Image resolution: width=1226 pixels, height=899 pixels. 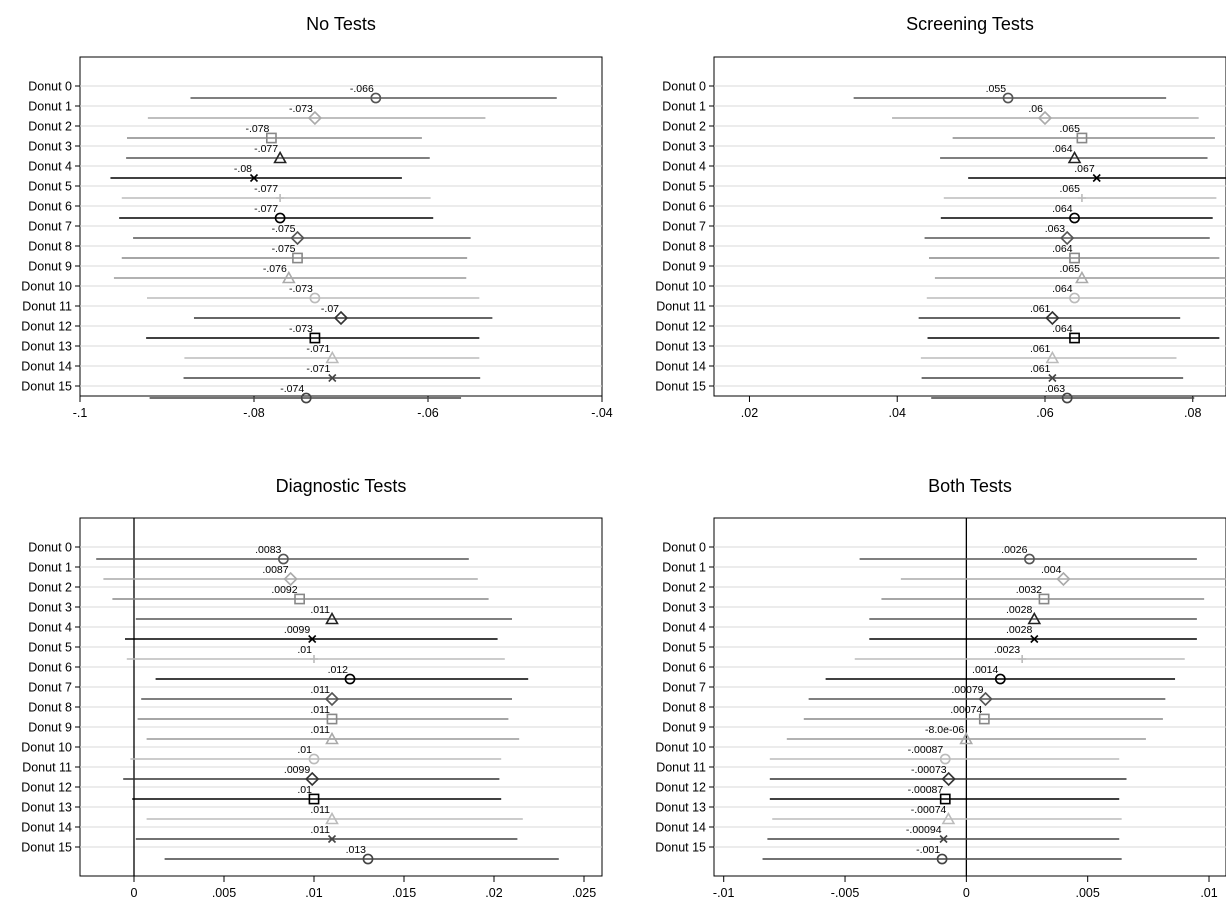 What do you see at coordinates (1035, 109) in the screenshot?
I see `point-label: .06` at bounding box center [1035, 109].